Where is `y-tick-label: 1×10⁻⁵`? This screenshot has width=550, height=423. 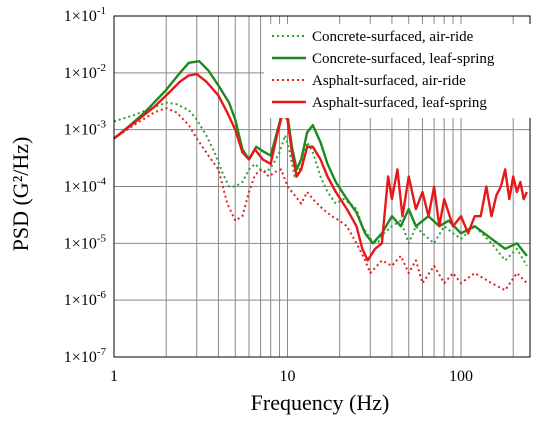 y-tick-label: 1×10⁻⁵ is located at coordinates (85, 242).